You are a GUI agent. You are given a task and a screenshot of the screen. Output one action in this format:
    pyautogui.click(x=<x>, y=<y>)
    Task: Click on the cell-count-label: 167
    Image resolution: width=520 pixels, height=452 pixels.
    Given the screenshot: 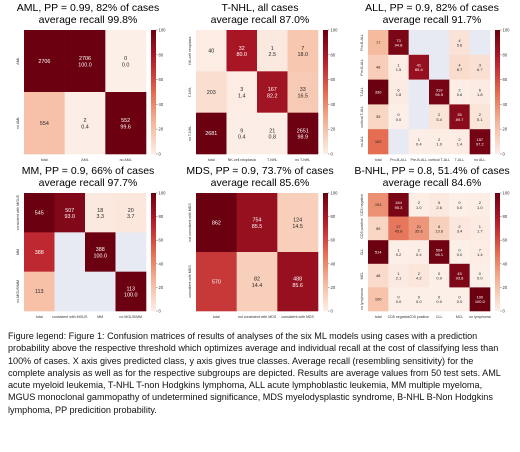 What is the action you would take?
    pyautogui.click(x=272, y=90)
    